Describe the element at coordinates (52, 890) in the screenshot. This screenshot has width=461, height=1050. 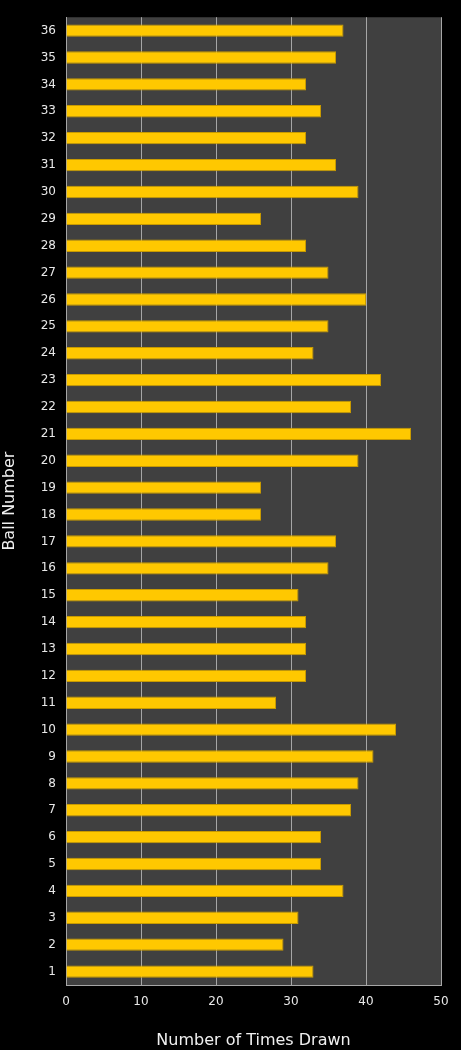
I see `y-tick-label: 4` at that location.